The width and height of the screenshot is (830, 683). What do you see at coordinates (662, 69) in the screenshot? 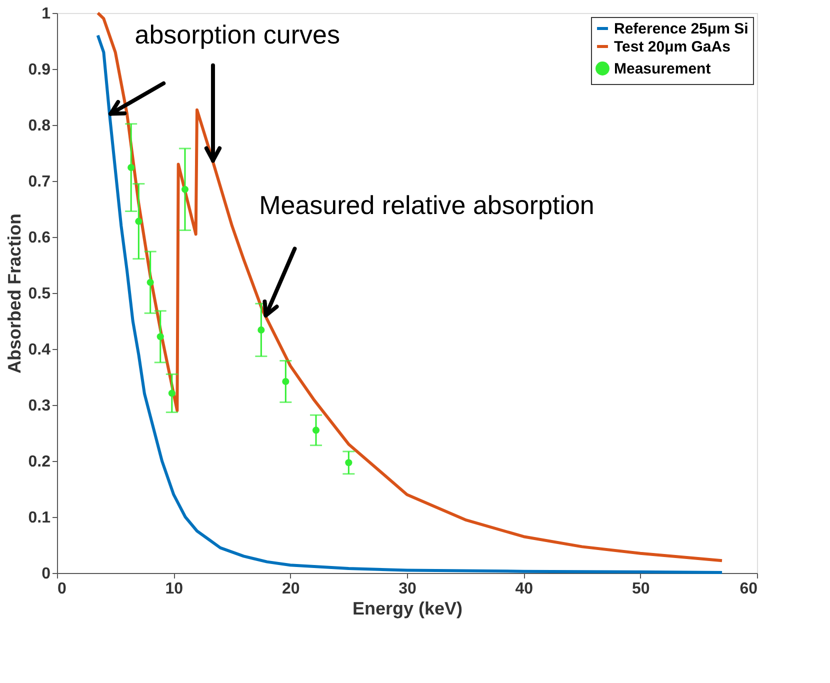
I see `legend-label: Measurement` at bounding box center [662, 69].